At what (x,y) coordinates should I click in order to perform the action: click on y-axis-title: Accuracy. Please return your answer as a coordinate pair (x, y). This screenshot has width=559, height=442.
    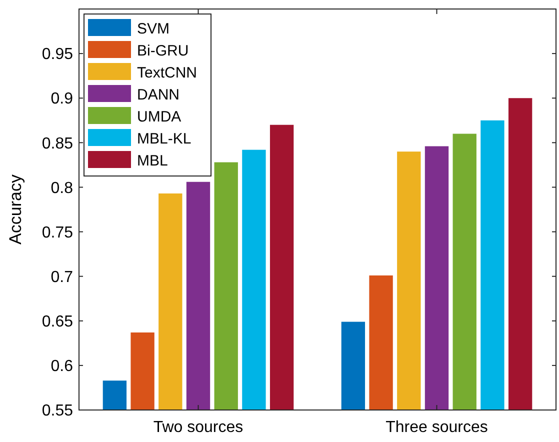
    Looking at the image, I should click on (15, 209).